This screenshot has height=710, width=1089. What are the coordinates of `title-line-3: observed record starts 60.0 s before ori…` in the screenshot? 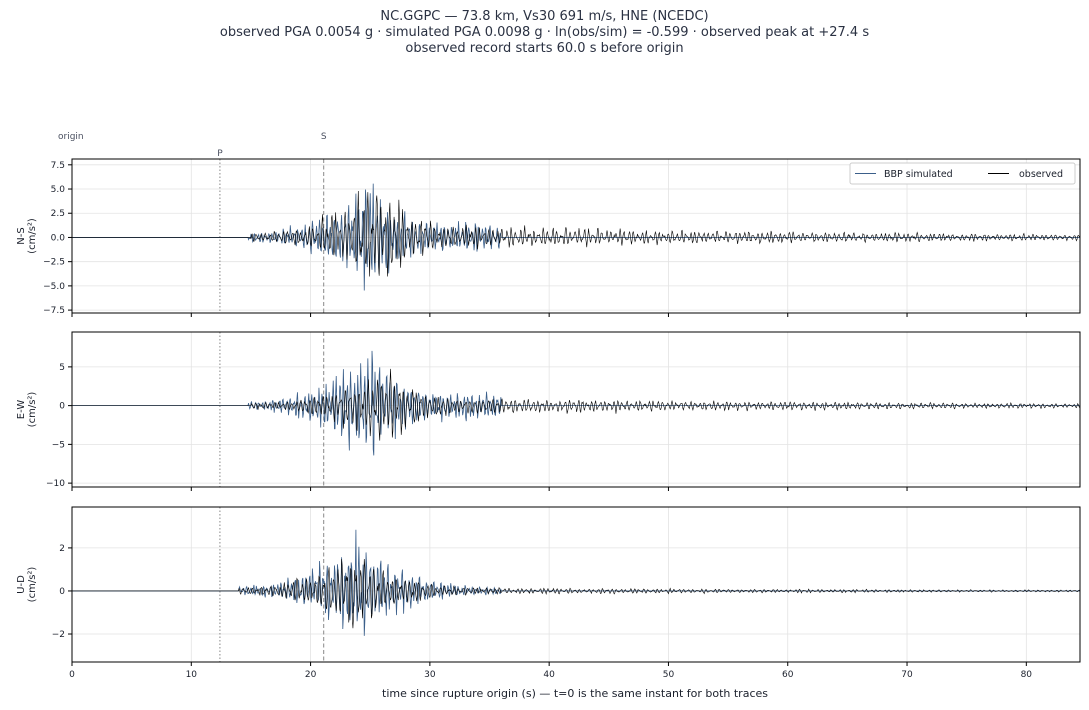 It's located at (544, 48).